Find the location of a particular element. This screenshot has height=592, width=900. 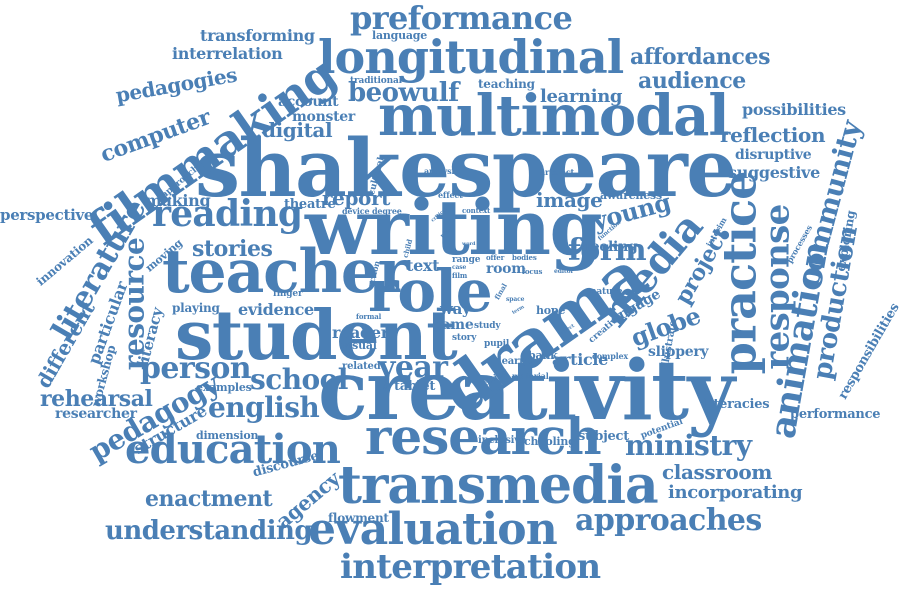

word-feeling: feeling is located at coordinates (611, 247).